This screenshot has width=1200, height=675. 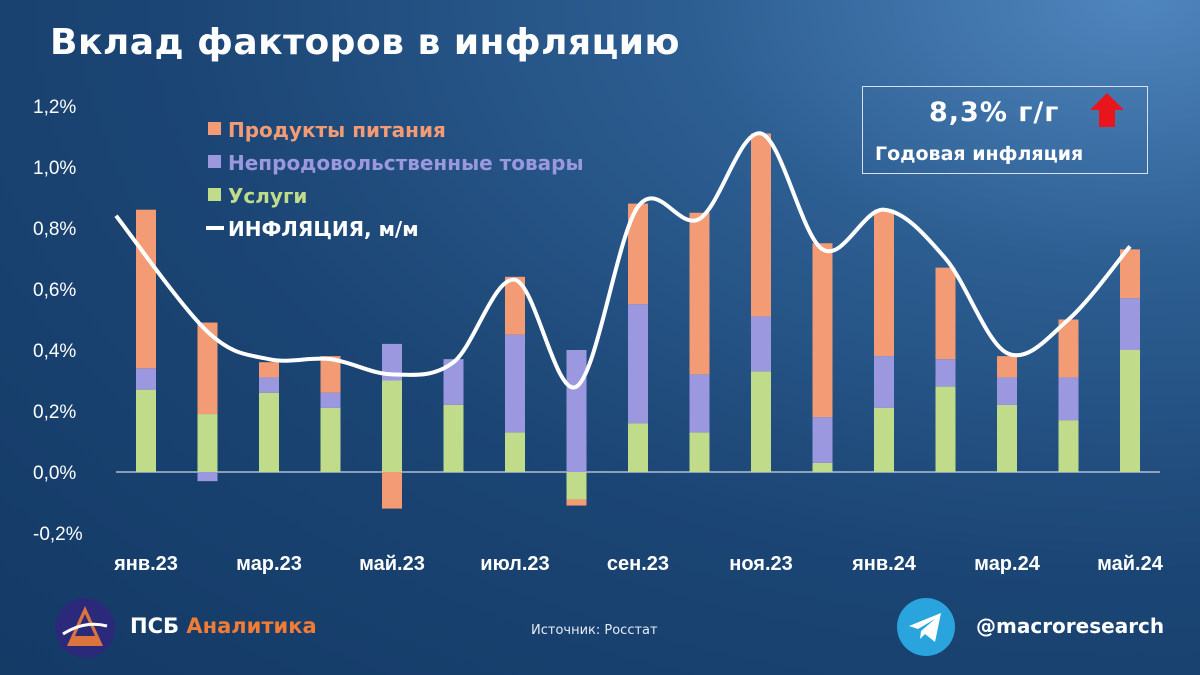 I want to click on y-tick-label: -0,2%, so click(x=58, y=534).